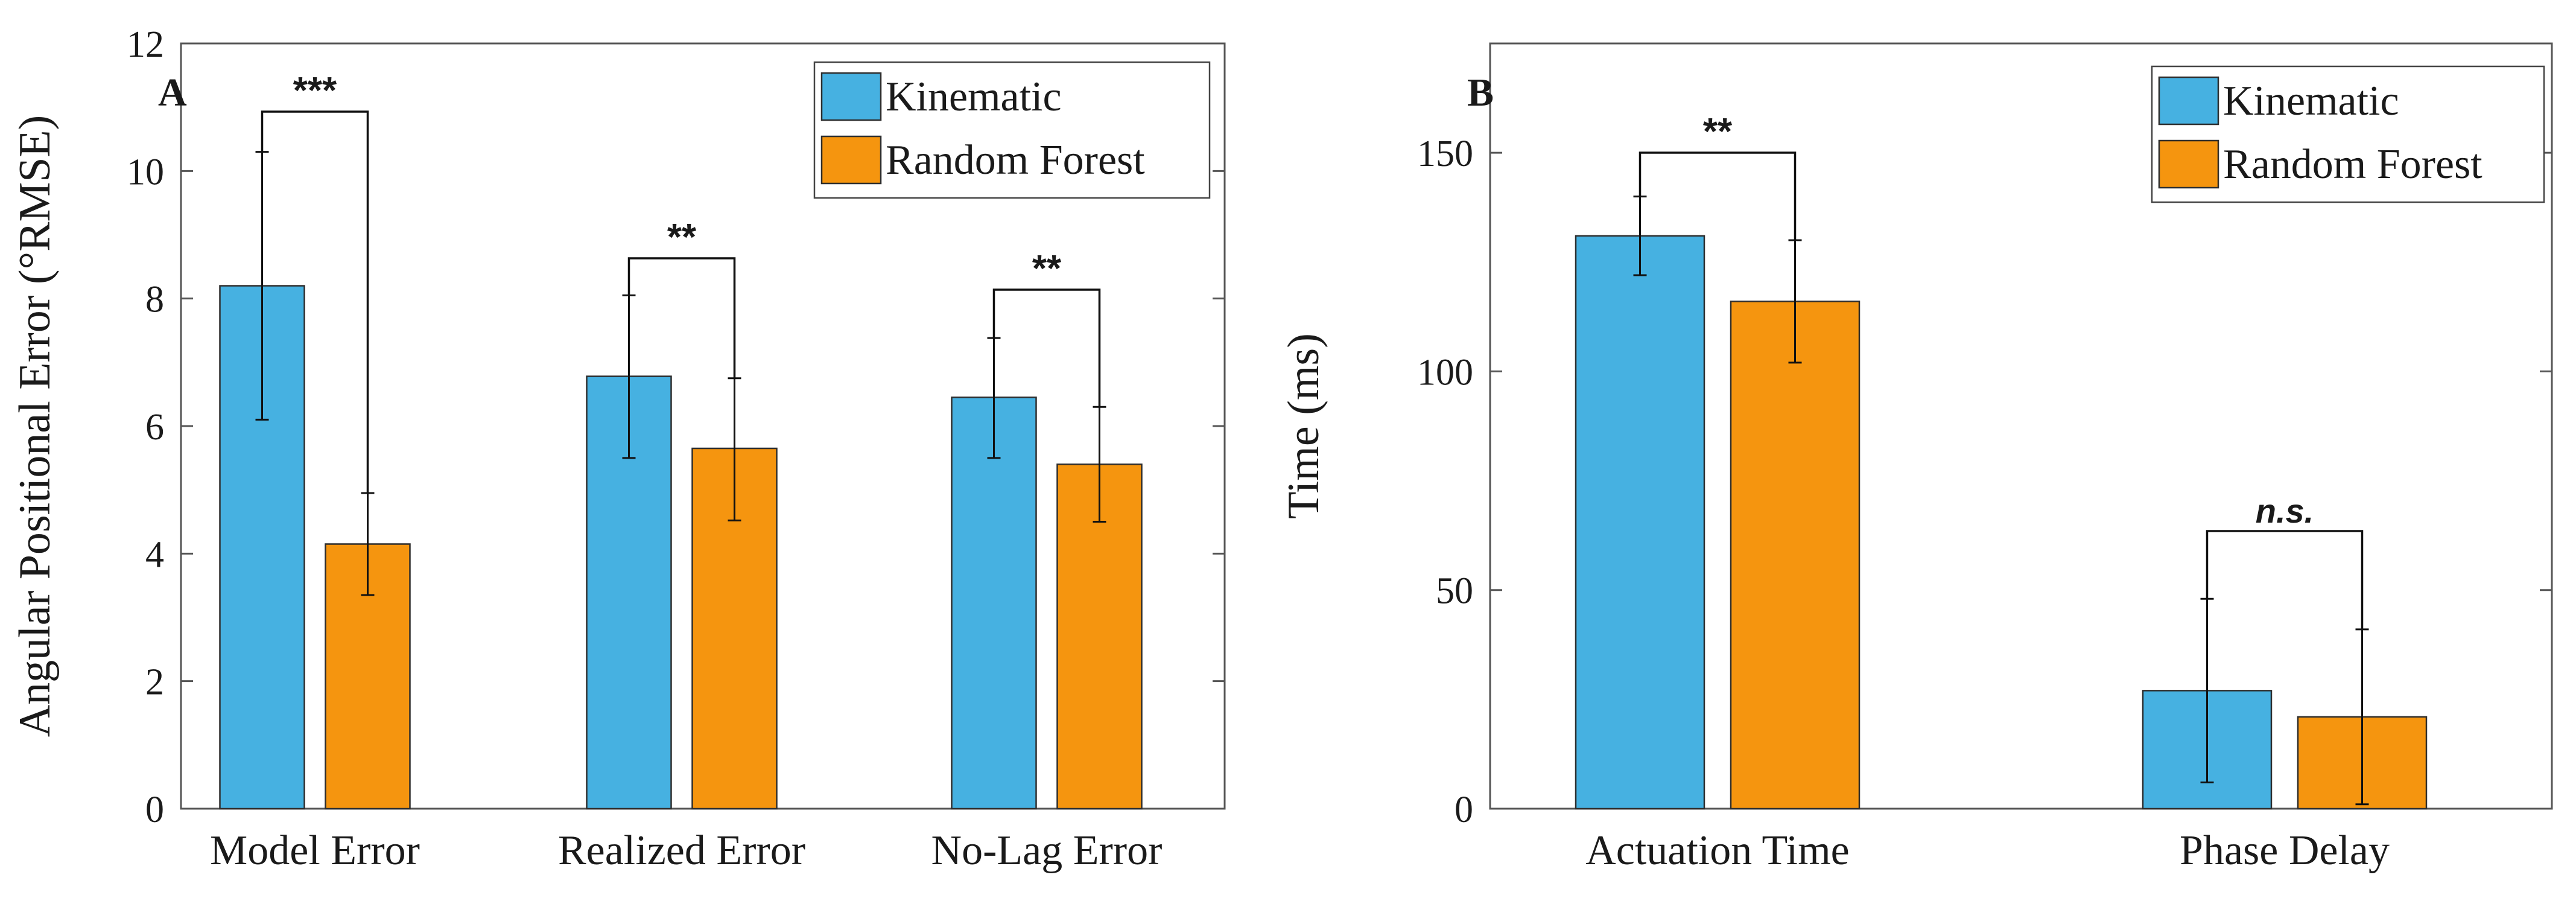  What do you see at coordinates (172, 93) in the screenshot?
I see `panel-label: A` at bounding box center [172, 93].